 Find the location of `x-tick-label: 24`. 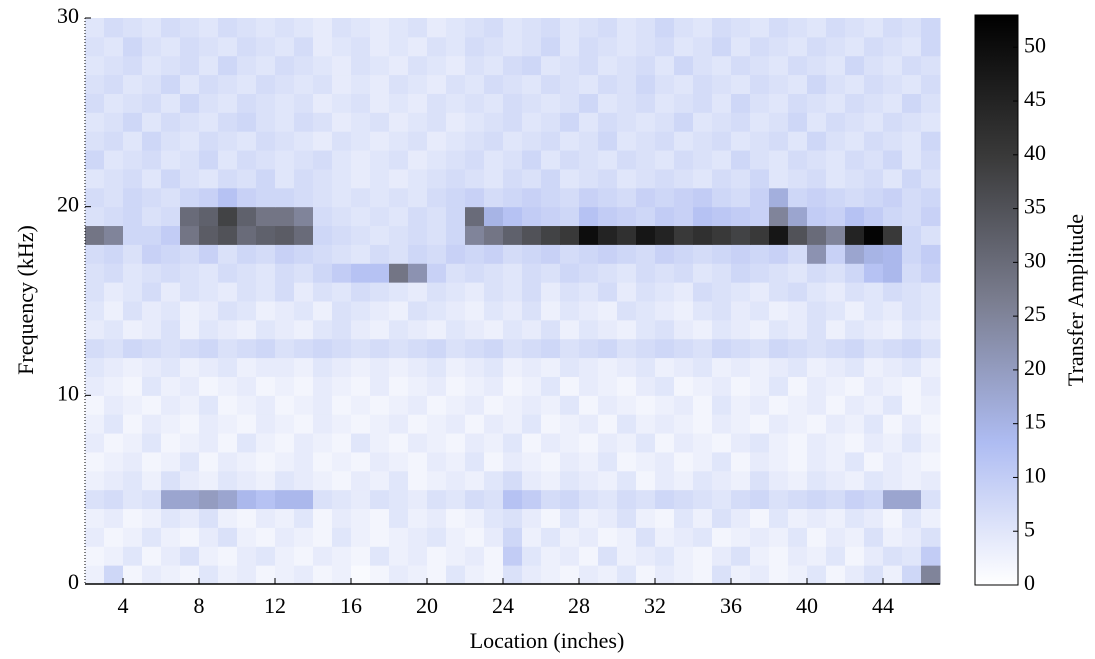

x-tick-label: 24 is located at coordinates (503, 605).